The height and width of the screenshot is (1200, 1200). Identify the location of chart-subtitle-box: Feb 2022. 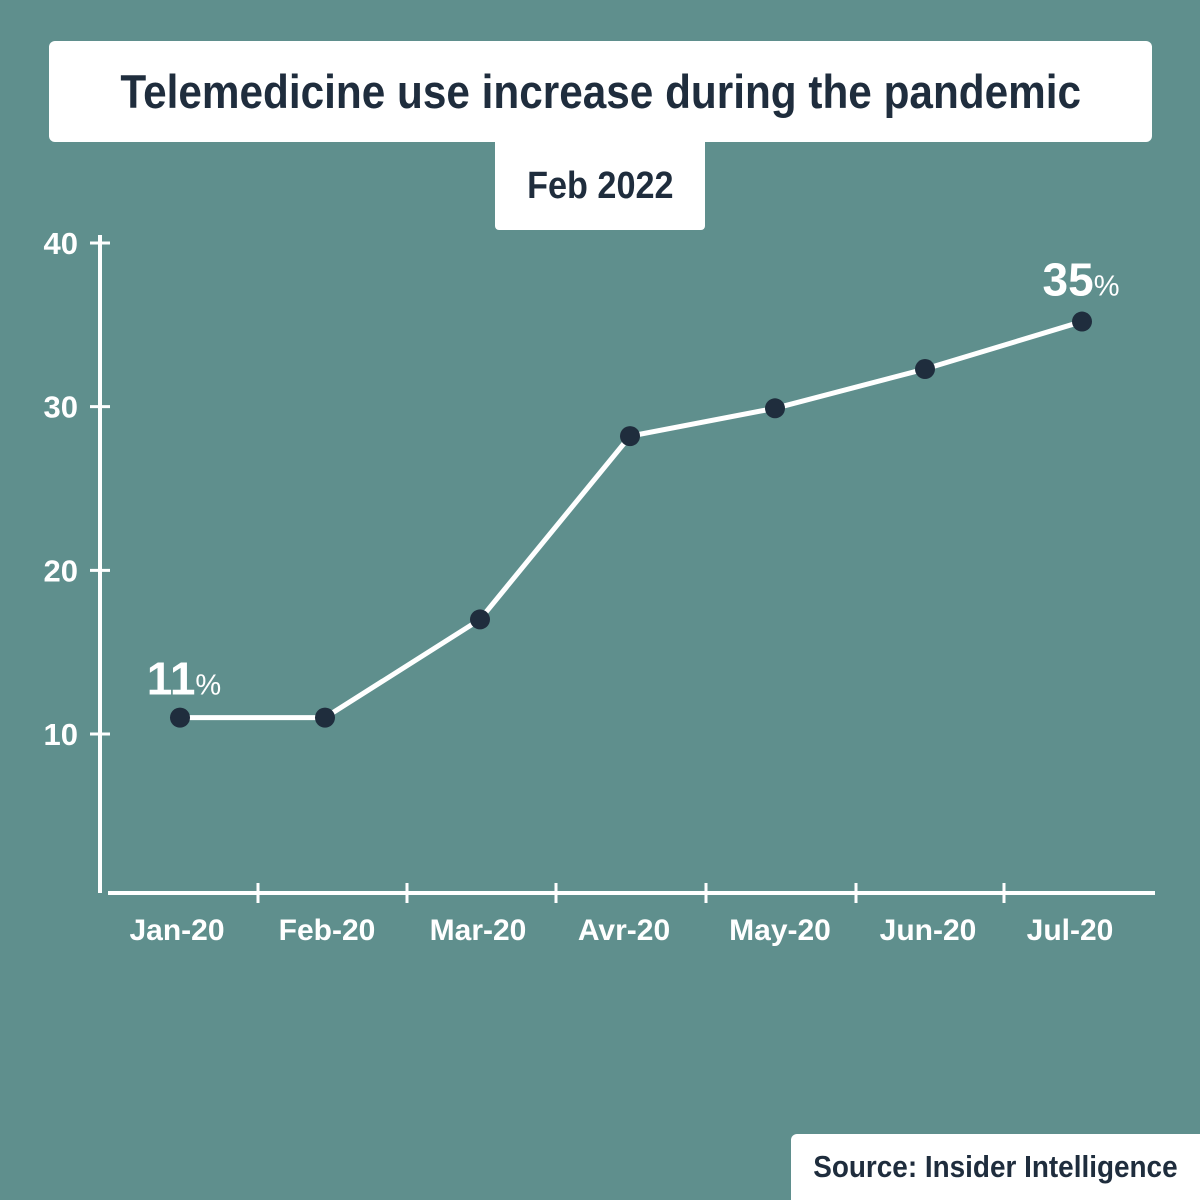
(600, 186).